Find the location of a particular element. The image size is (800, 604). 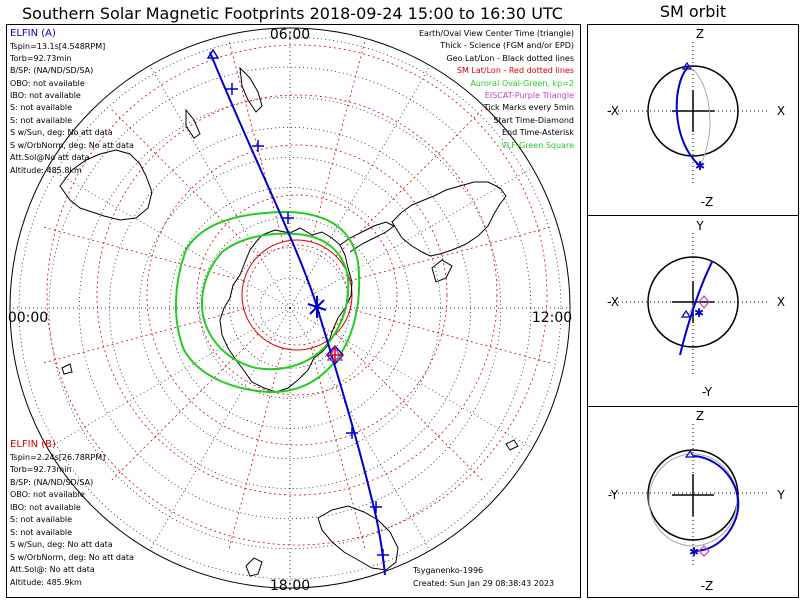

elfin-b-bsp: B/SP: (NA/ND/SD/SA) is located at coordinates (51, 482).